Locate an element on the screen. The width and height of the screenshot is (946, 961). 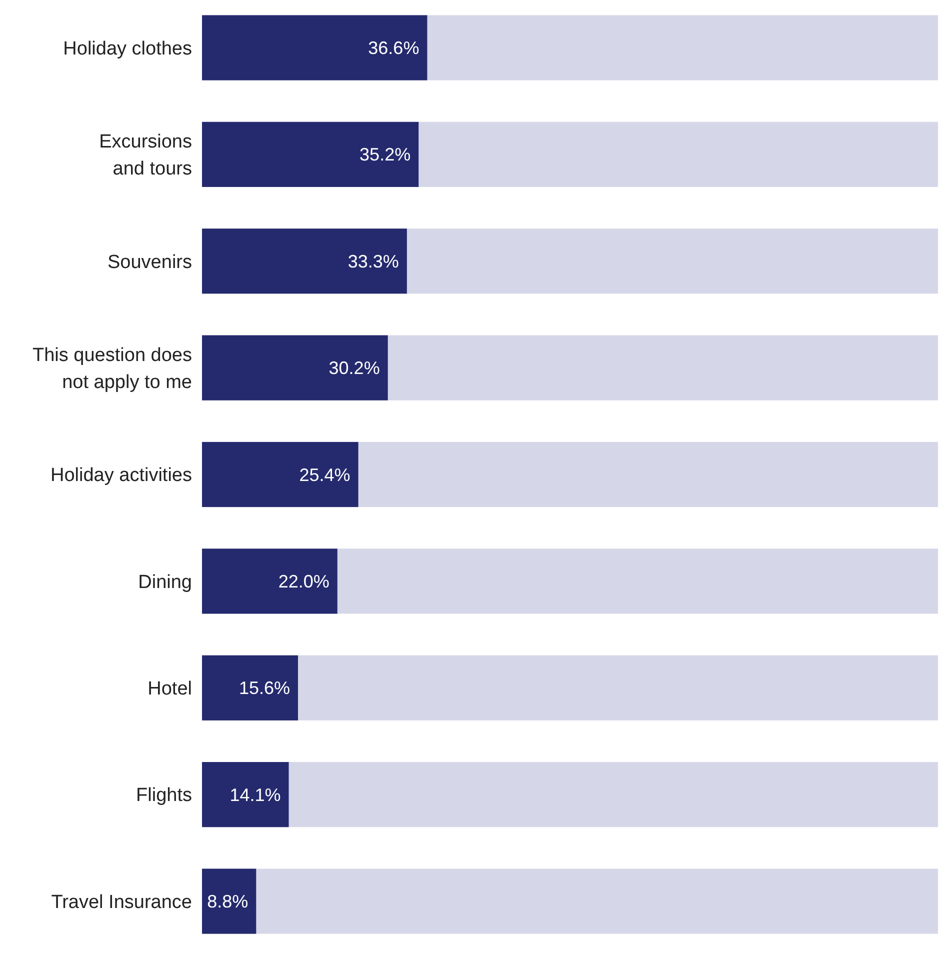
data-label: 22.0% is located at coordinates (304, 581).